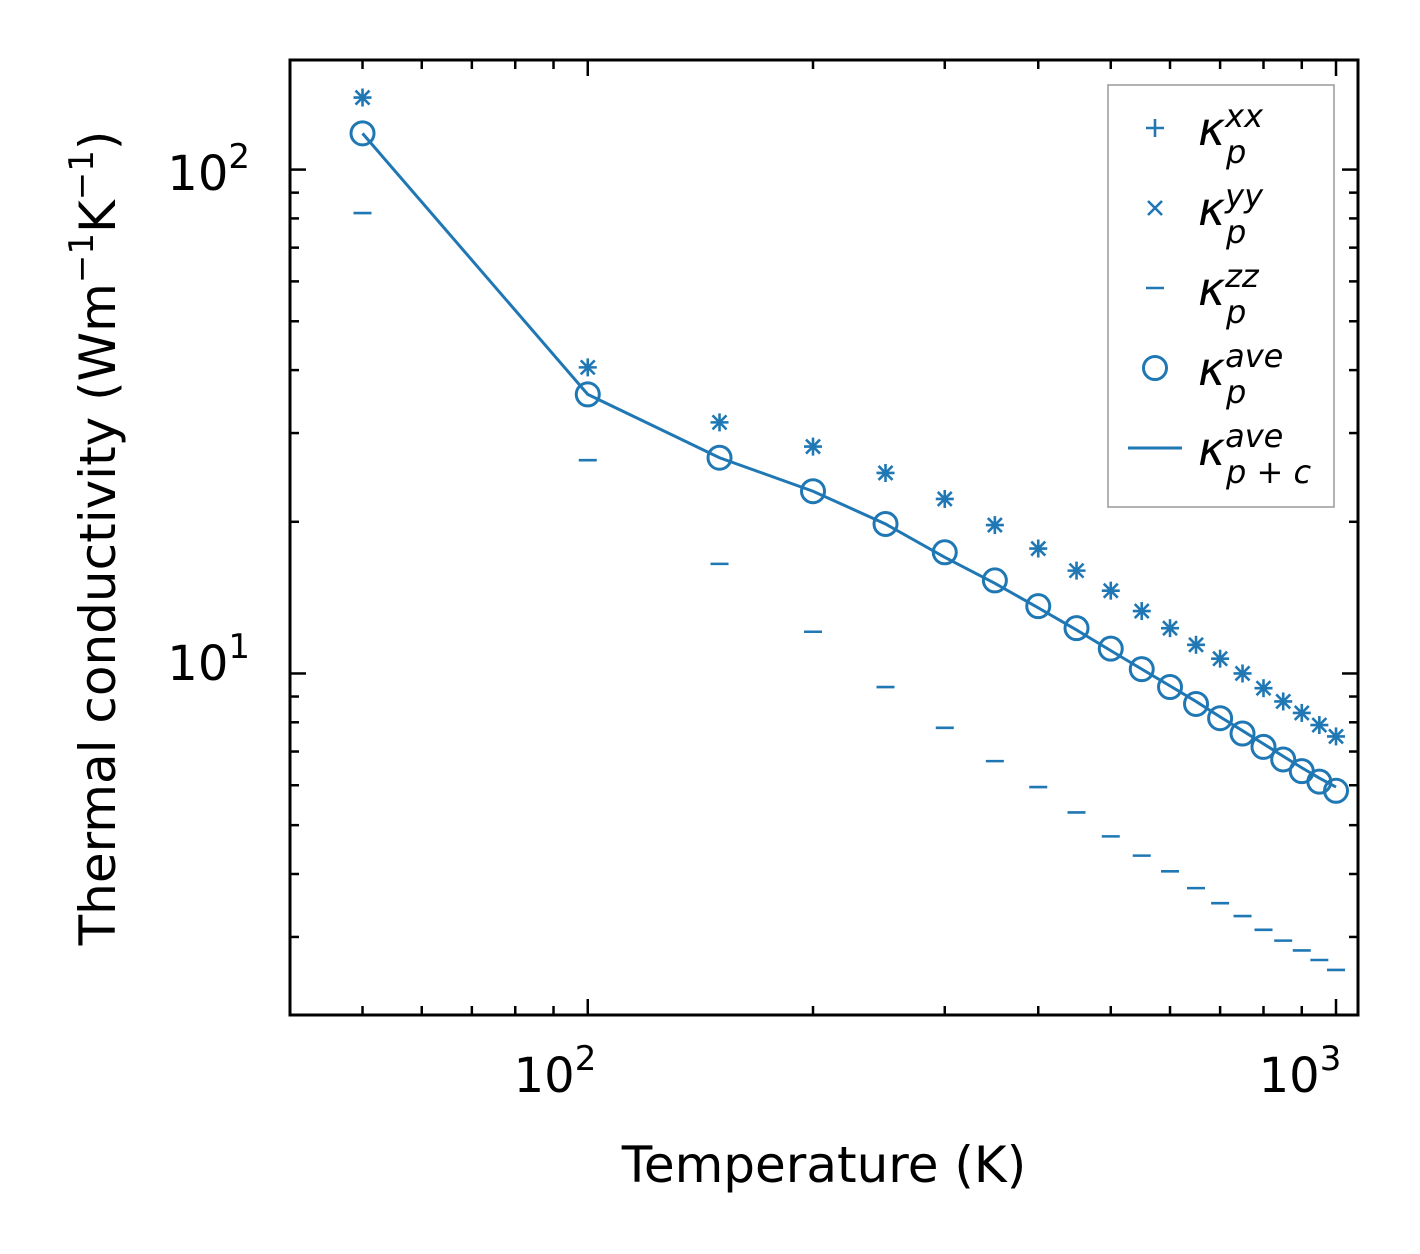 The width and height of the screenshot is (1420, 1254). I want to click on point-x-450-d2, so click(1076, 570).